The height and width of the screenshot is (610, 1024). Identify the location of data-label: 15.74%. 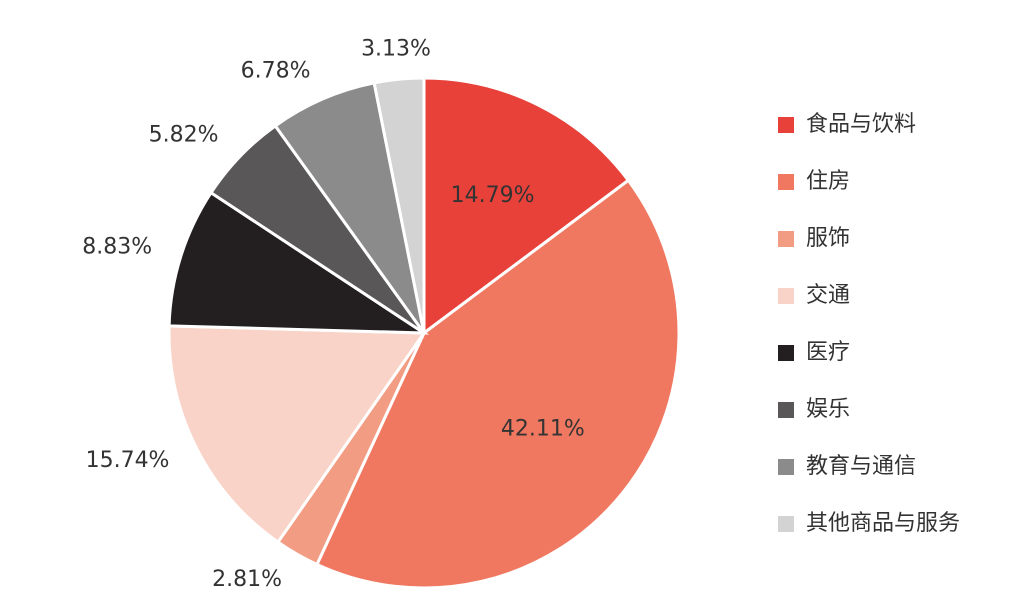
(128, 460).